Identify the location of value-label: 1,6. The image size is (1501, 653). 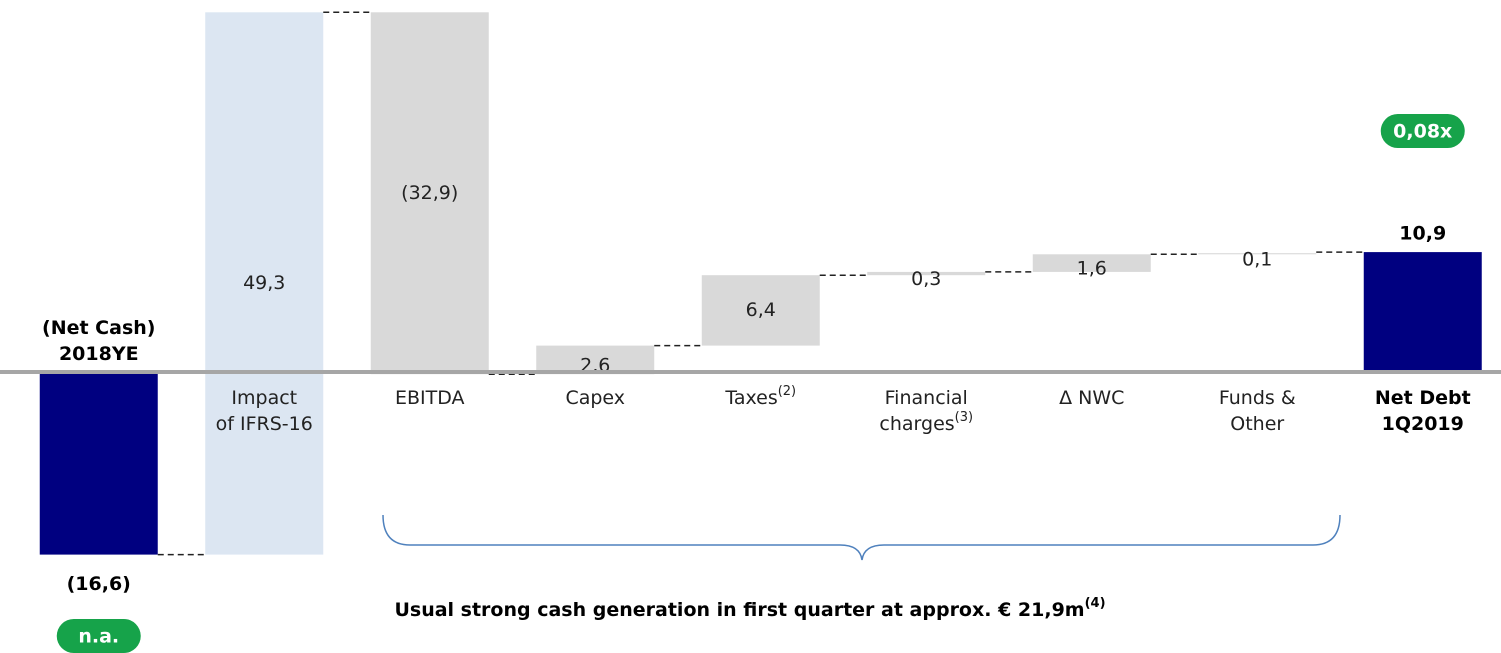
(1092, 269).